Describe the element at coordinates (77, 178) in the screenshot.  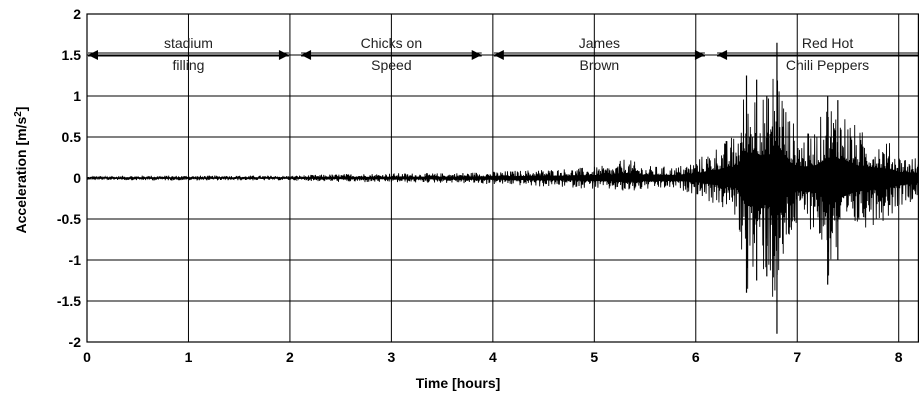
I see `y-tick-label: 0` at that location.